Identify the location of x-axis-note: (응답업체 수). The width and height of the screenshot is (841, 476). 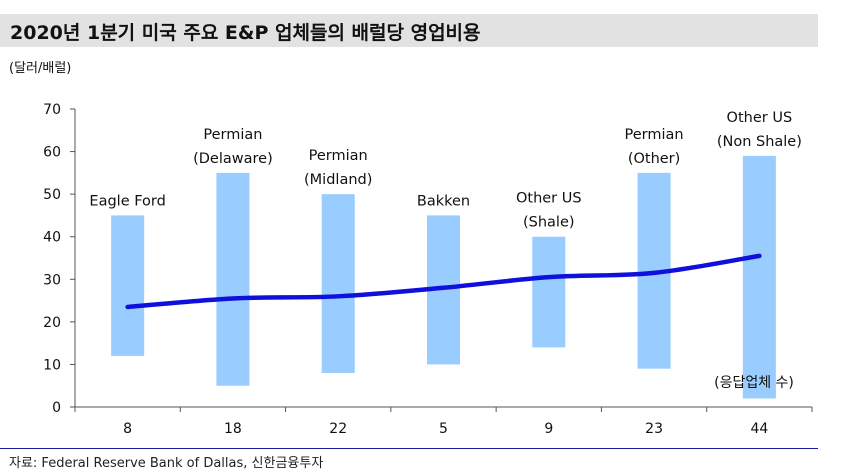
(754, 383).